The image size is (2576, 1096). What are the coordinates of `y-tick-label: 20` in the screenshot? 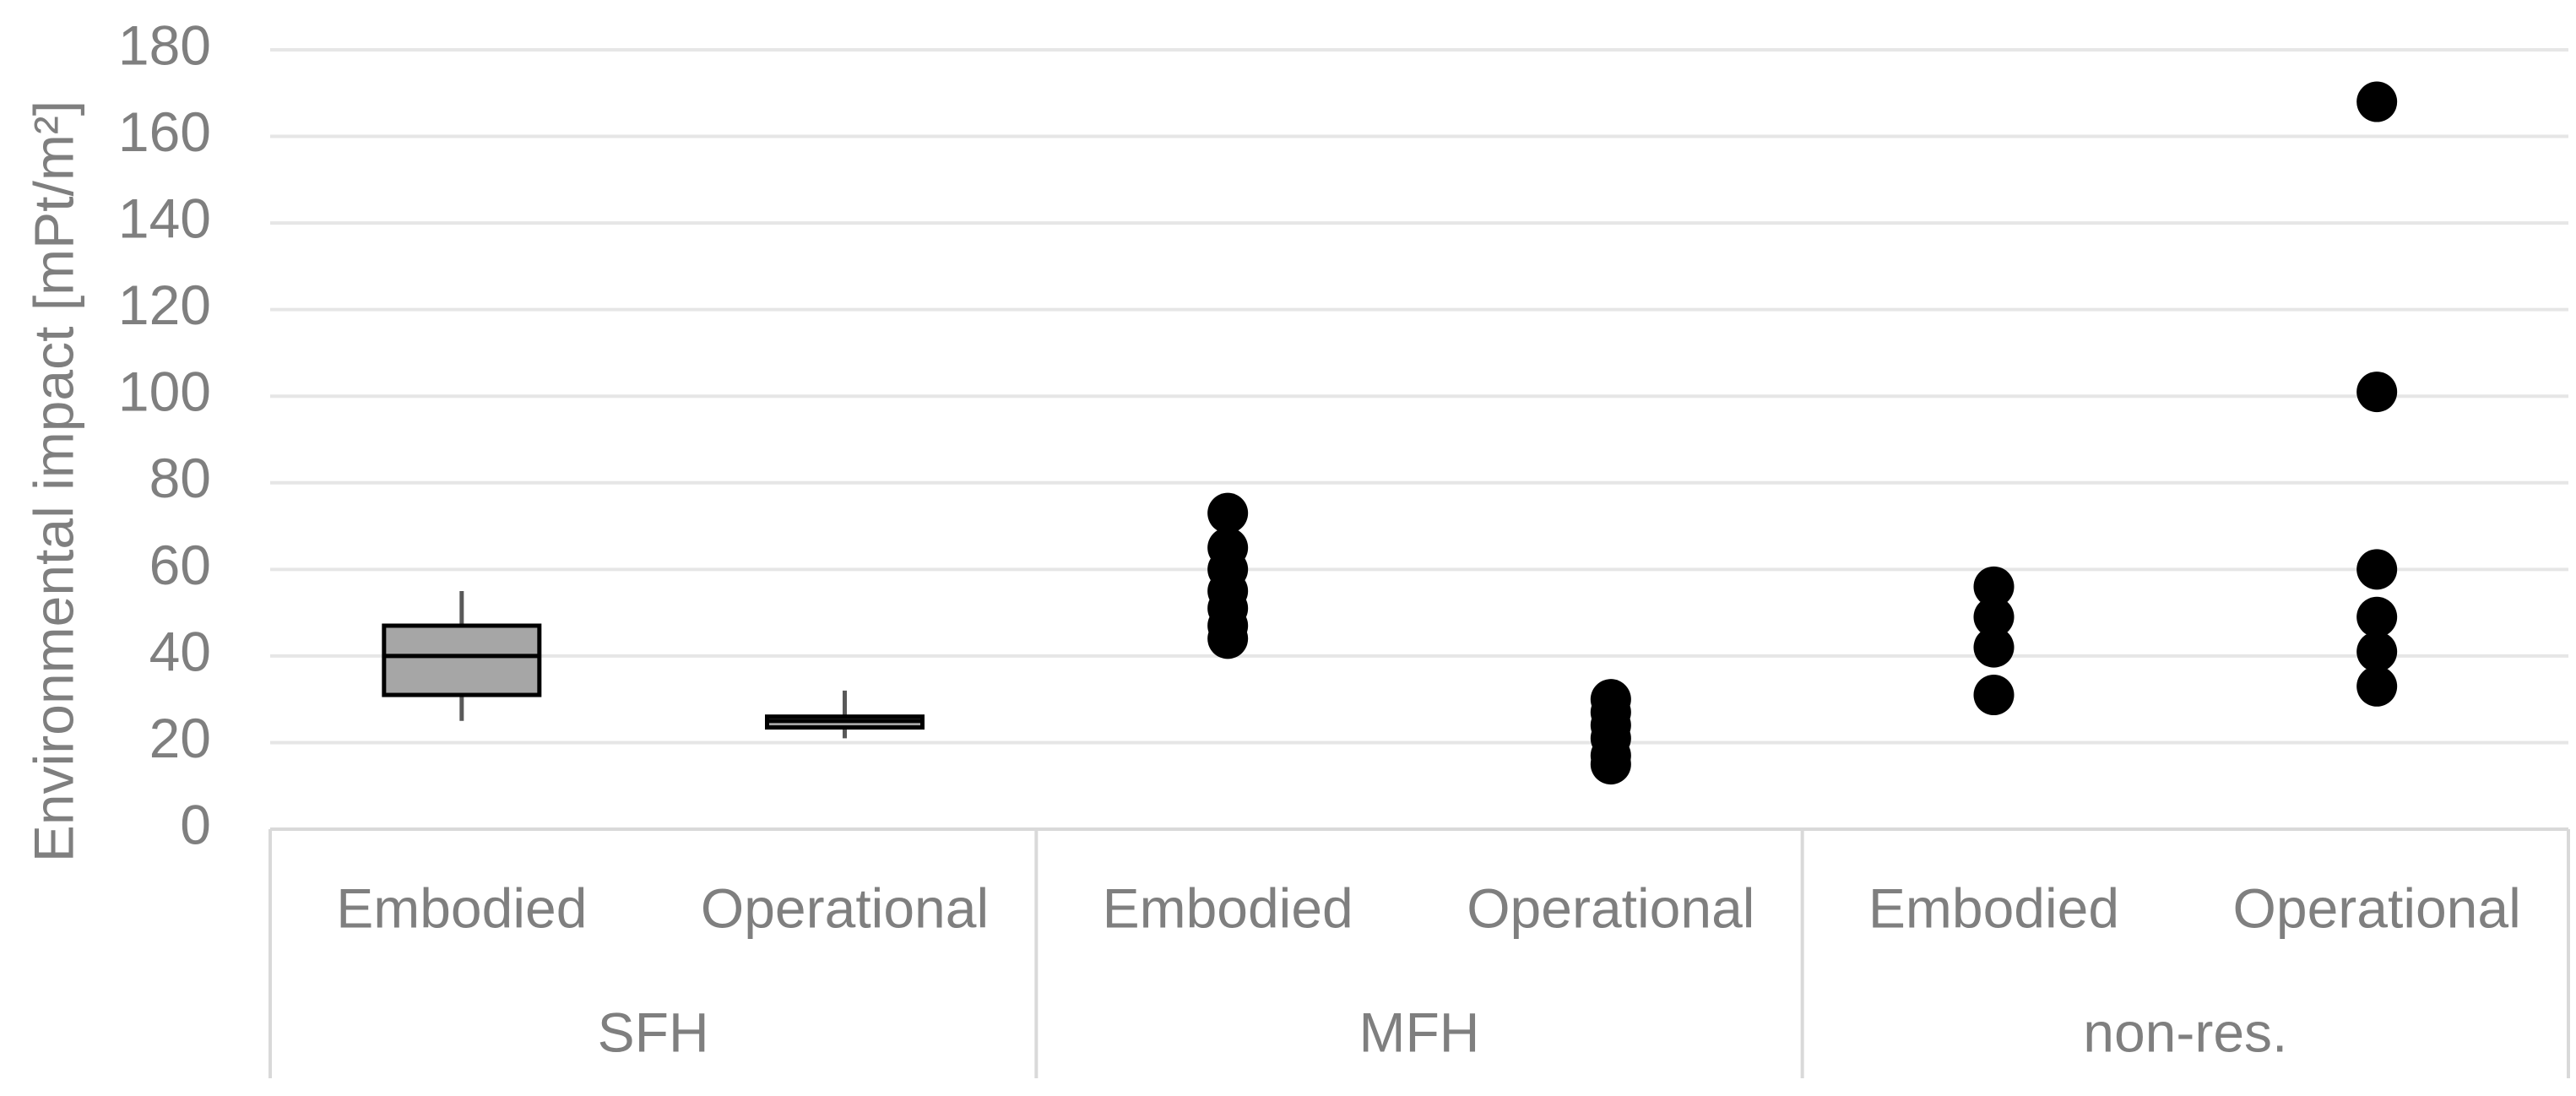 It's located at (180, 738).